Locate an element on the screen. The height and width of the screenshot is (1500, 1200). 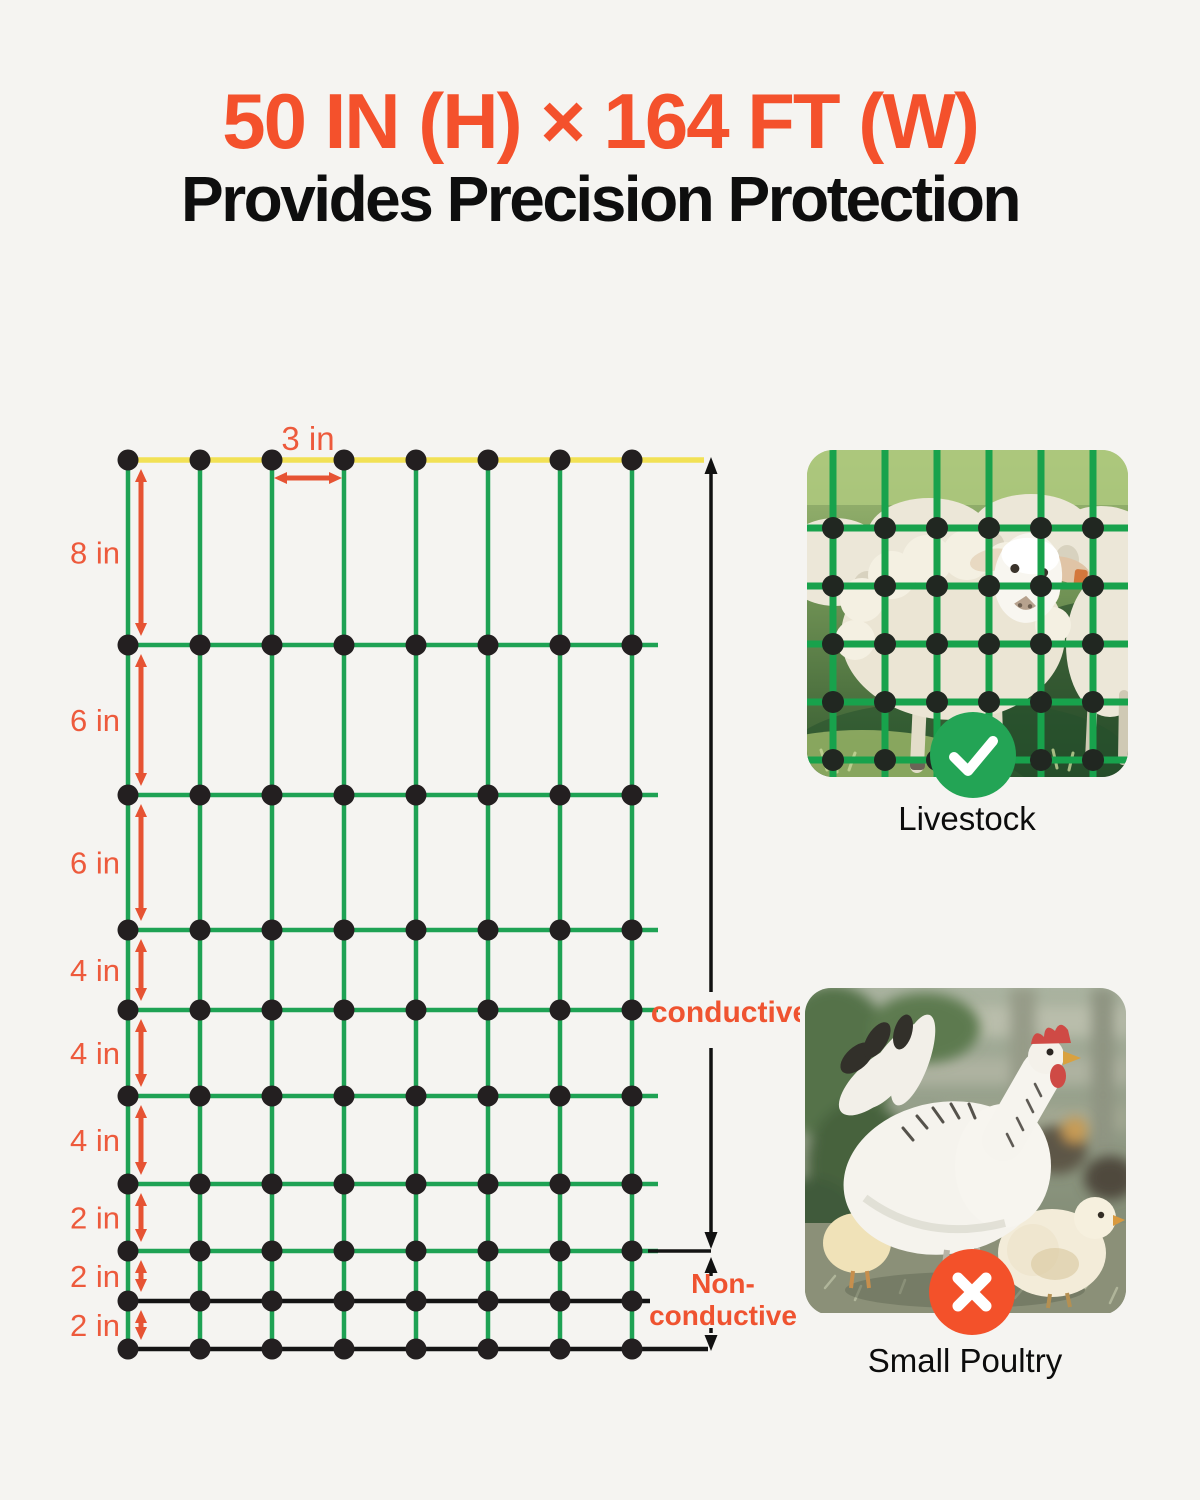
mesh-width-annotation: 3 in is located at coordinates (308, 452).